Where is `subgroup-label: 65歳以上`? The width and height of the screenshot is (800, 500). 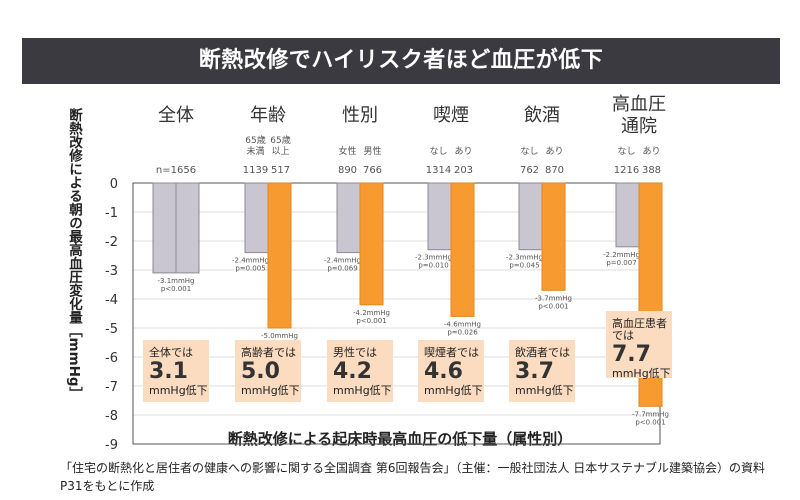 subgroup-label: 65歳以上 is located at coordinates (280, 145).